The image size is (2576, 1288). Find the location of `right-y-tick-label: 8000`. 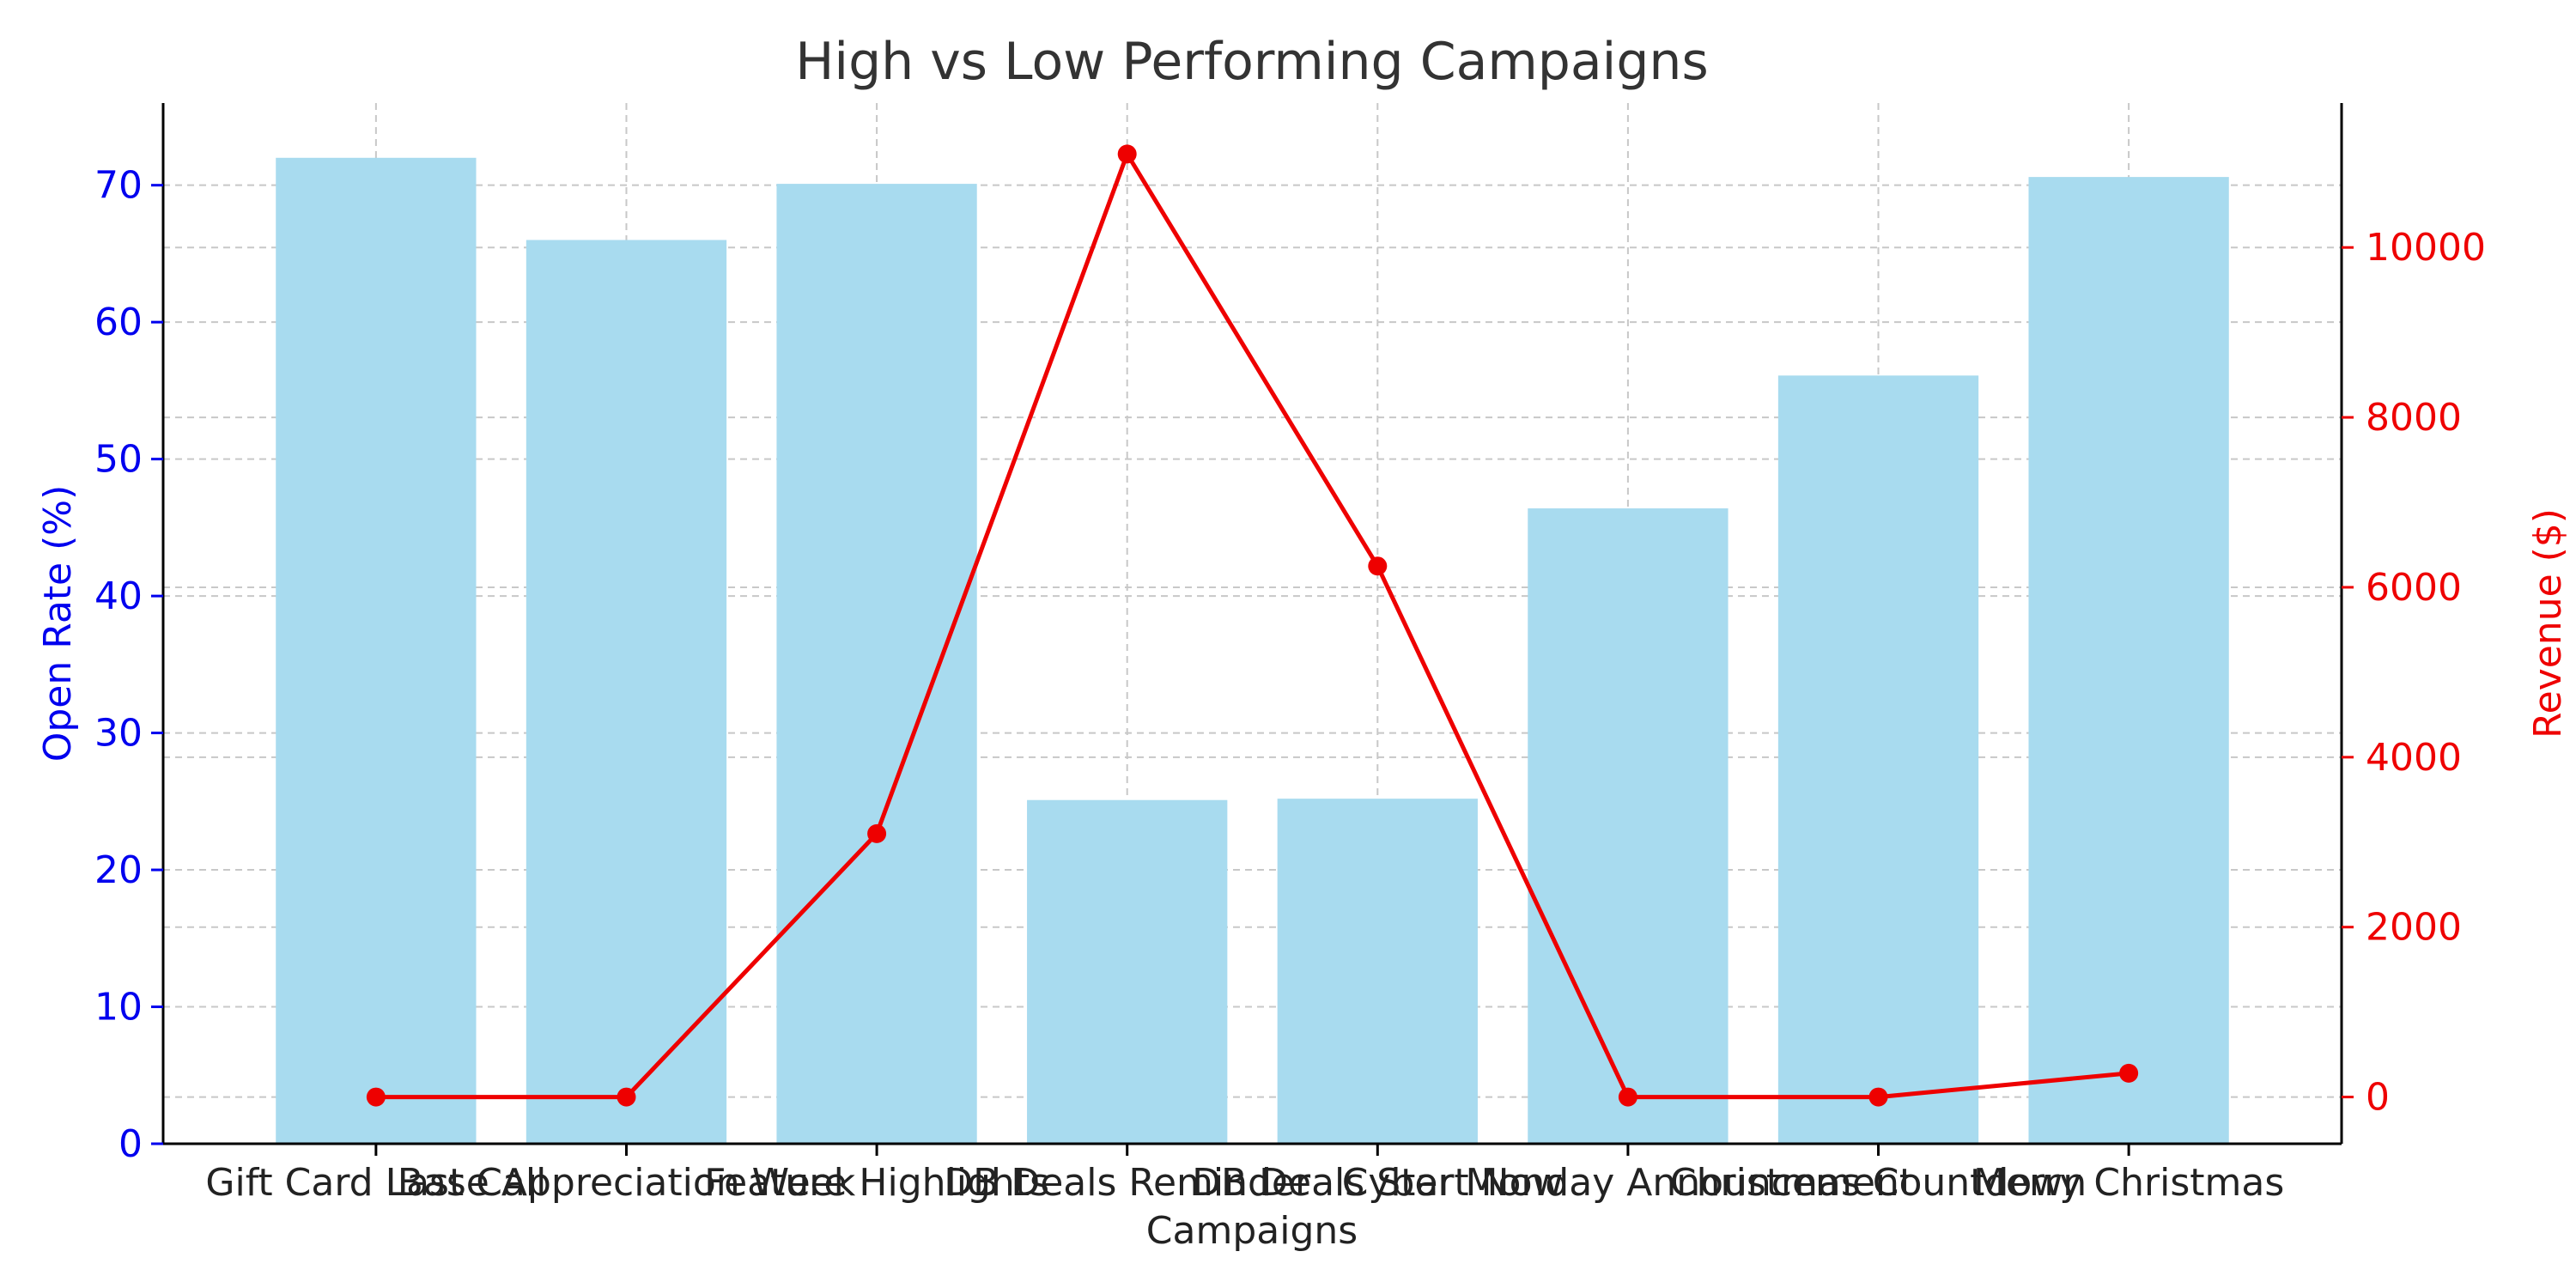

right-y-tick-label: 8000 is located at coordinates (2414, 418).